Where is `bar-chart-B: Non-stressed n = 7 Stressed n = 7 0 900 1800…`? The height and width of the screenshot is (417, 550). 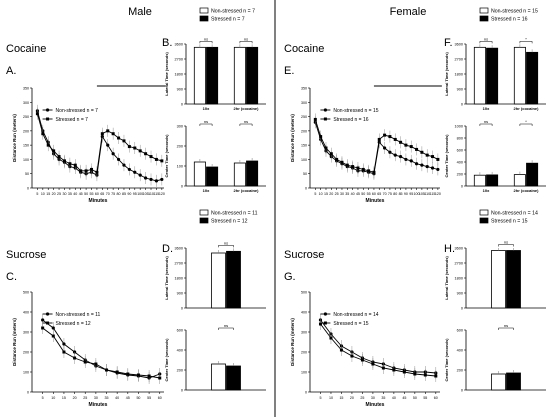 bar-chart-B: Non-stressed n = 7 Stressed n = 7 0 900 1800… is located at coordinates (215, 100).